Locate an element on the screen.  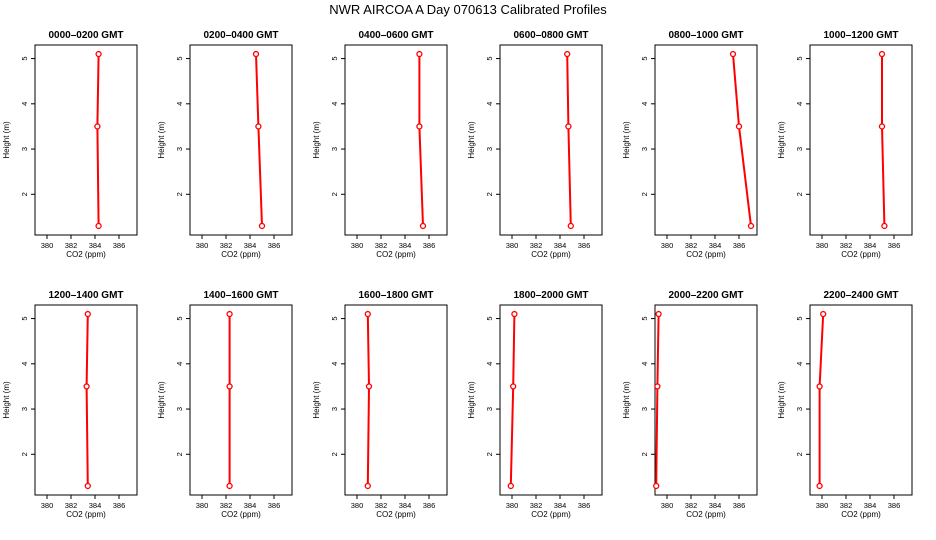
panel-title: 2000–2200 GMT is located at coordinates (705, 295).